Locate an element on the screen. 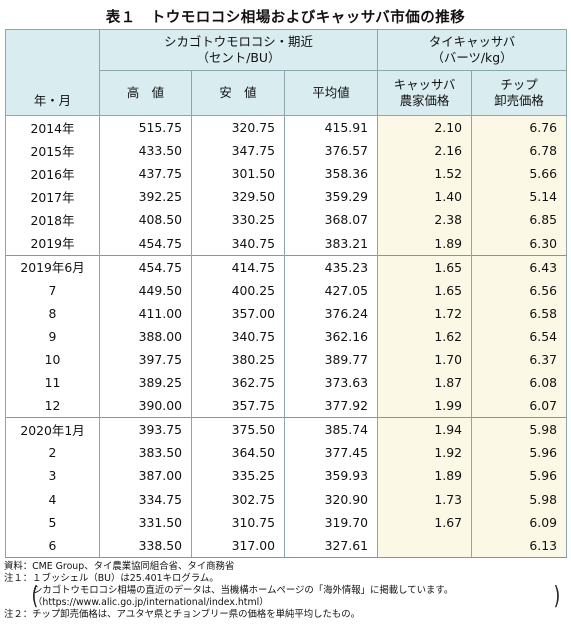 Image resolution: width=571 pixels, height=631 pixels. cassava-farm-price: 1.65 is located at coordinates (425, 266).